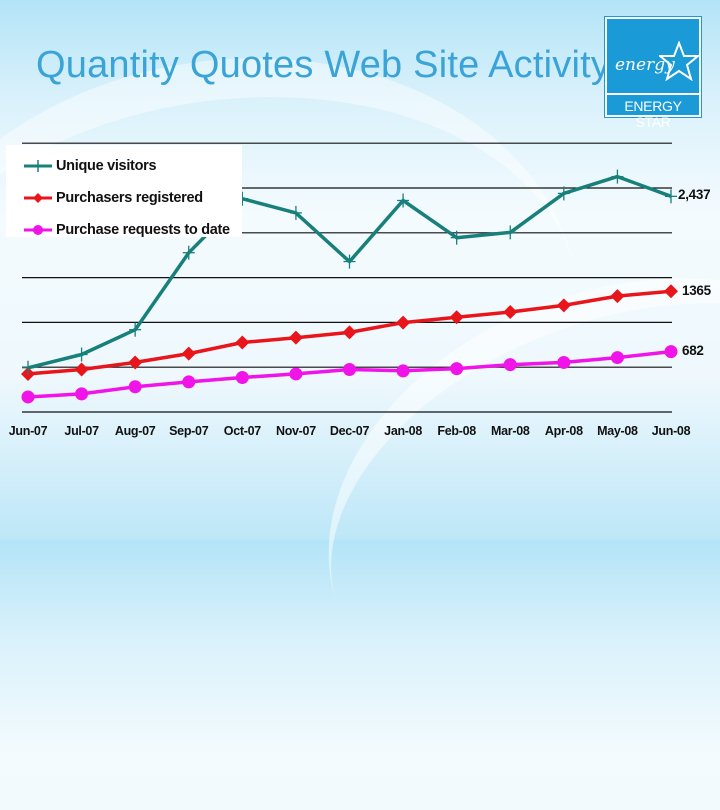 This screenshot has width=720, height=810. What do you see at coordinates (126, 230) in the screenshot?
I see `legend-item-purchase-requests: Purchase requests to date` at bounding box center [126, 230].